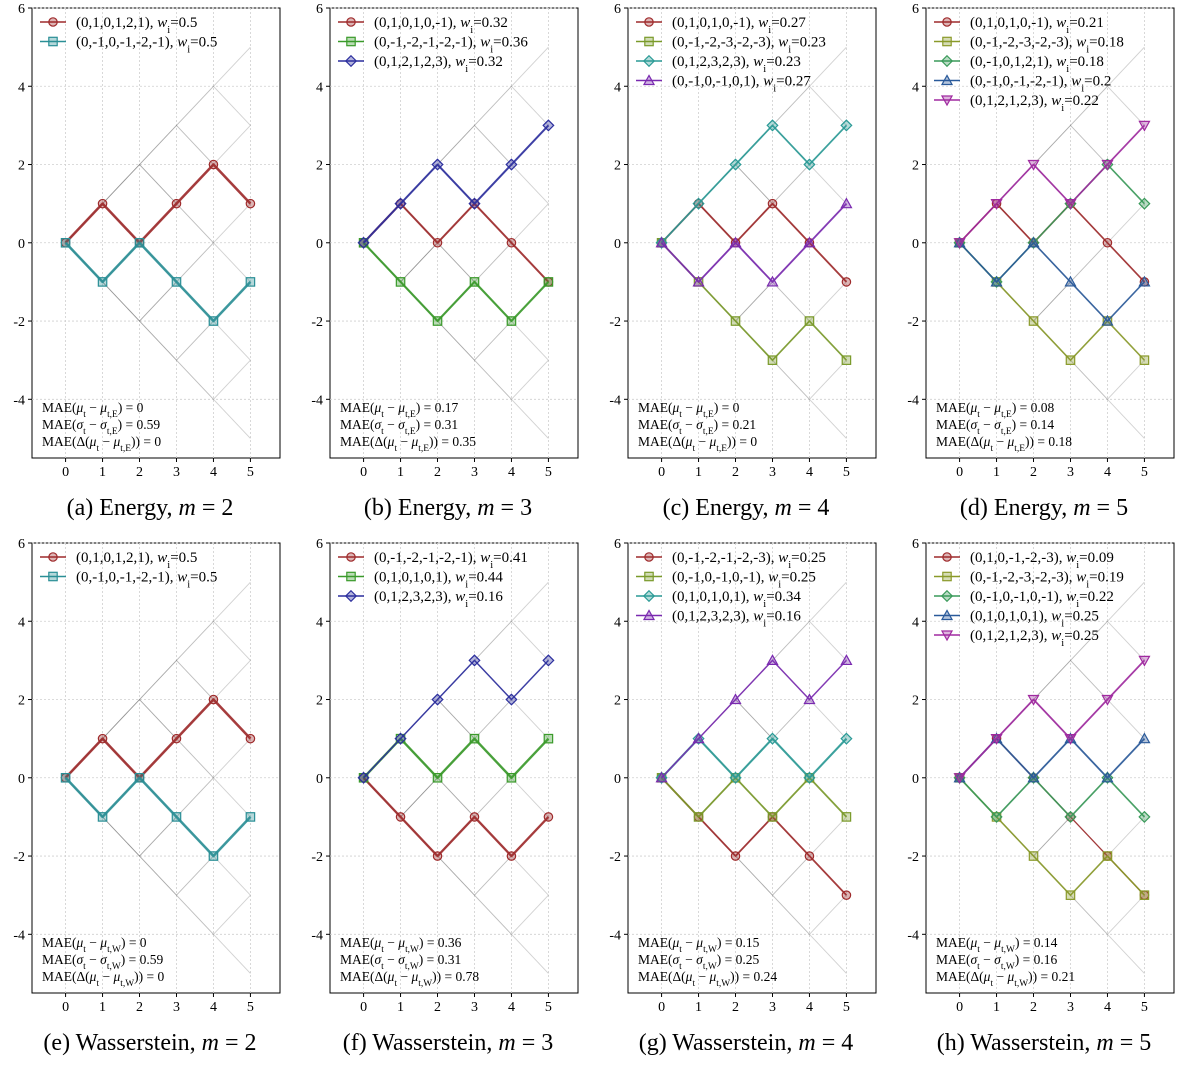 The height and width of the screenshot is (1068, 1177). I want to click on y-tick-label: -2, so click(913, 322).